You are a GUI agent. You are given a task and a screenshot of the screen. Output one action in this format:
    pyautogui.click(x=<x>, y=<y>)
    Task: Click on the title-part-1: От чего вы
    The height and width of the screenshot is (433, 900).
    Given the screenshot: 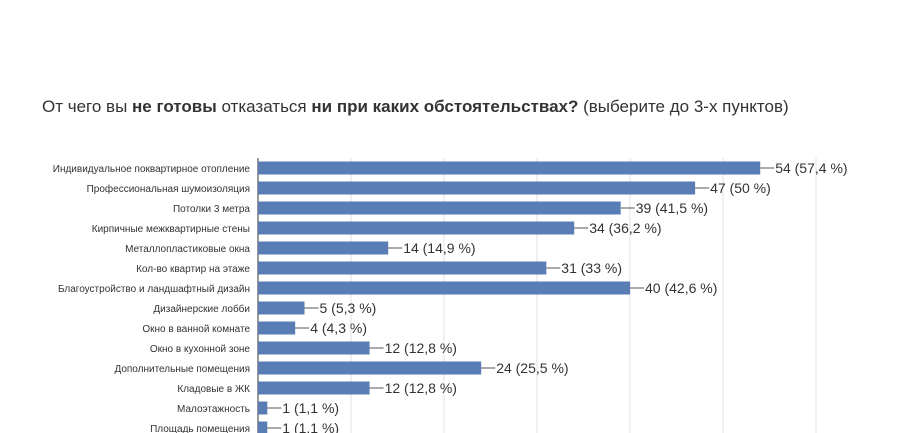 What is the action you would take?
    pyautogui.click(x=87, y=106)
    